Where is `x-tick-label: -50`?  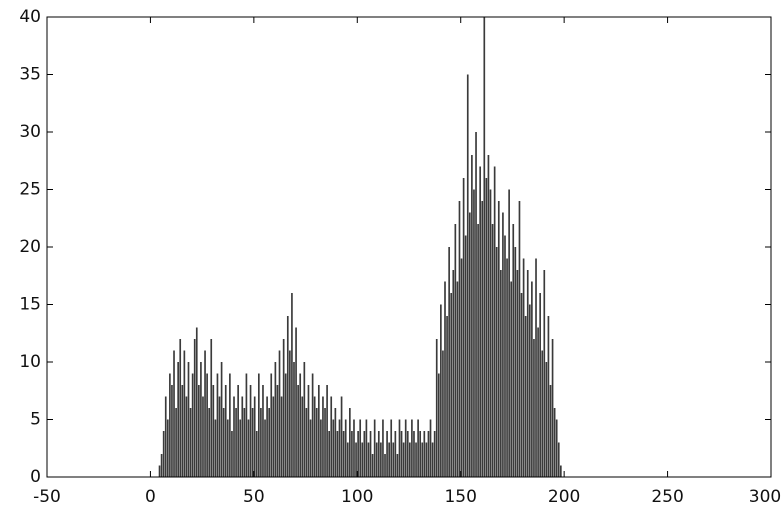
x-tick-label: -50 is located at coordinates (47, 497).